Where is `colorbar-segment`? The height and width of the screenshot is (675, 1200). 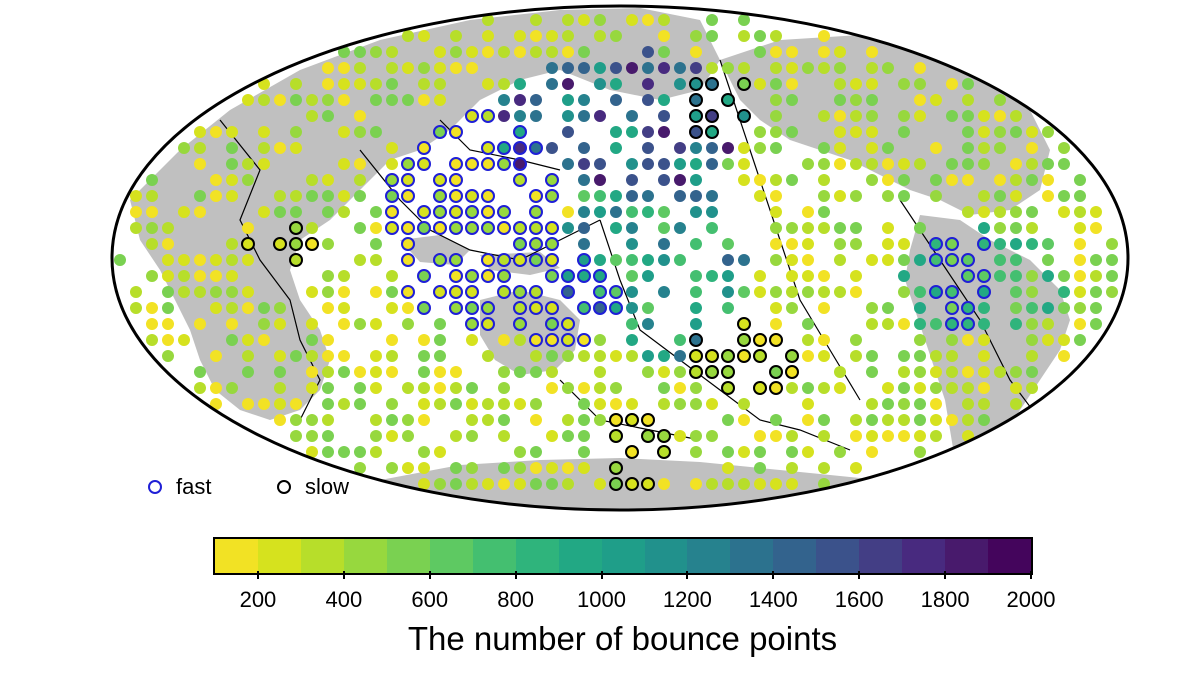
colorbar-segment is located at coordinates (709, 556).